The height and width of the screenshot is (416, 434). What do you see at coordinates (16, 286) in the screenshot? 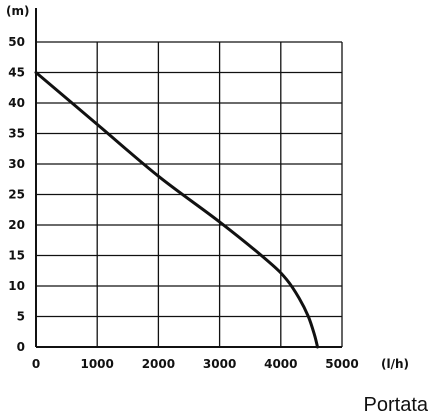
I see `y-tick-label-2: 10` at bounding box center [16, 286].